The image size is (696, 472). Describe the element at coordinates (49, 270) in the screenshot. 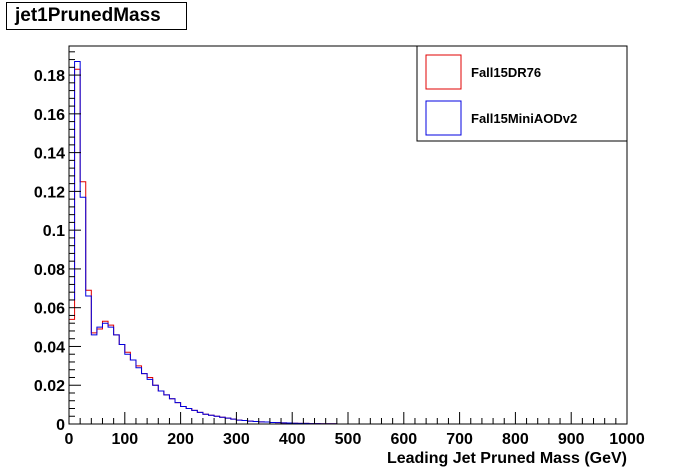

I see `y-tick-label: 0.08` at that location.